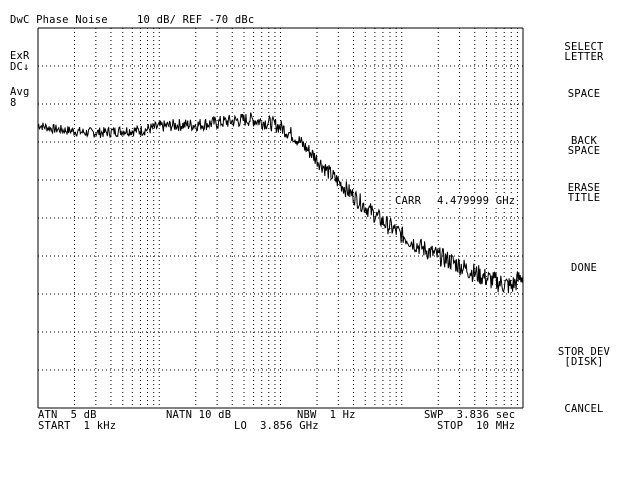 The width and height of the screenshot is (640, 480). I want to click on softkey-label: TITLE, so click(584, 198).